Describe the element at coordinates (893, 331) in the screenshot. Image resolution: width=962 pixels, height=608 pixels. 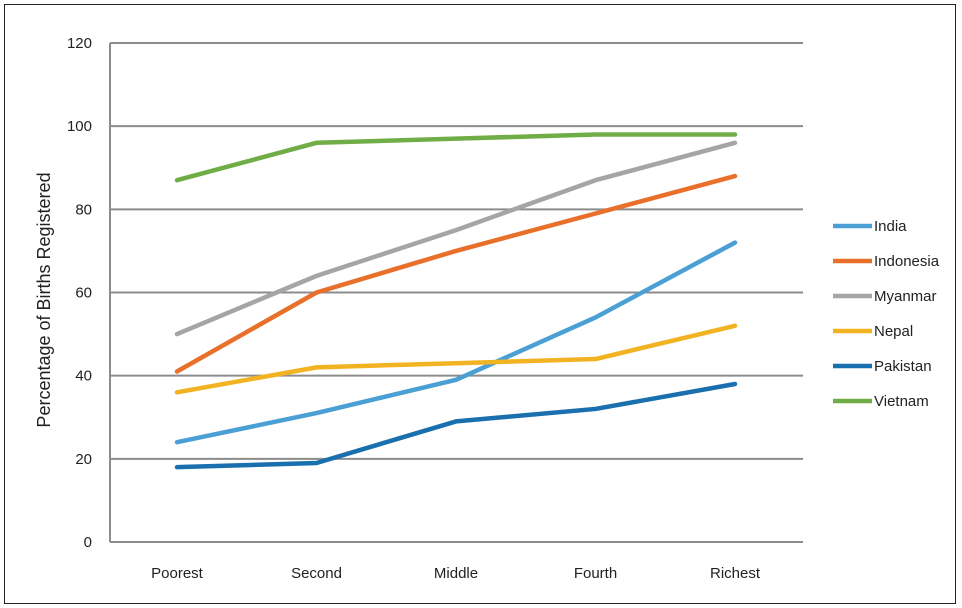
I see `legend-label: Nepal` at that location.